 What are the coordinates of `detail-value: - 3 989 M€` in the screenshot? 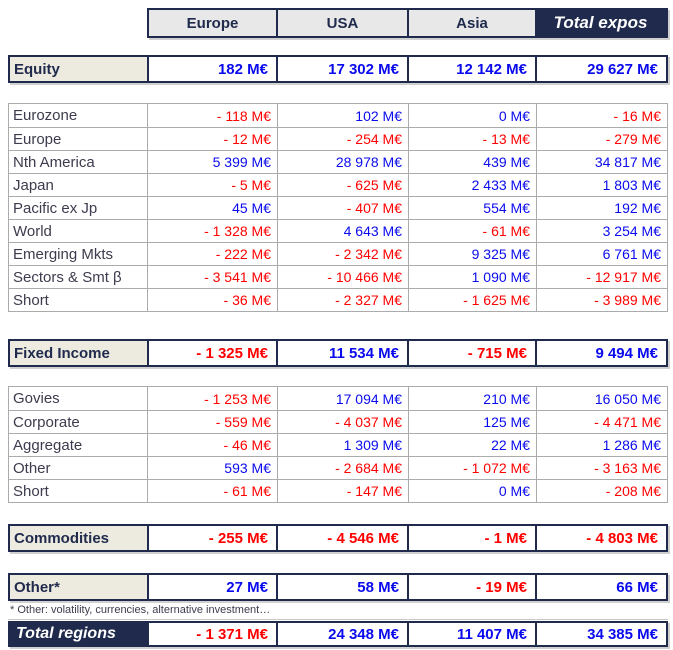 It's located at (601, 299).